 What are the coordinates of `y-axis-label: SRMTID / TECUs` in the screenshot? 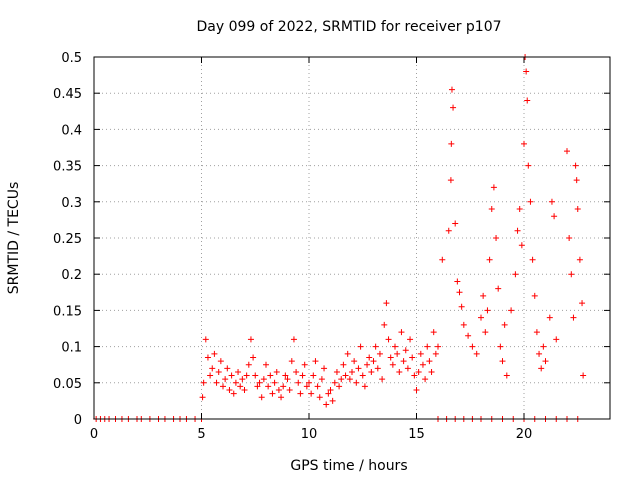 It's located at (14, 238).